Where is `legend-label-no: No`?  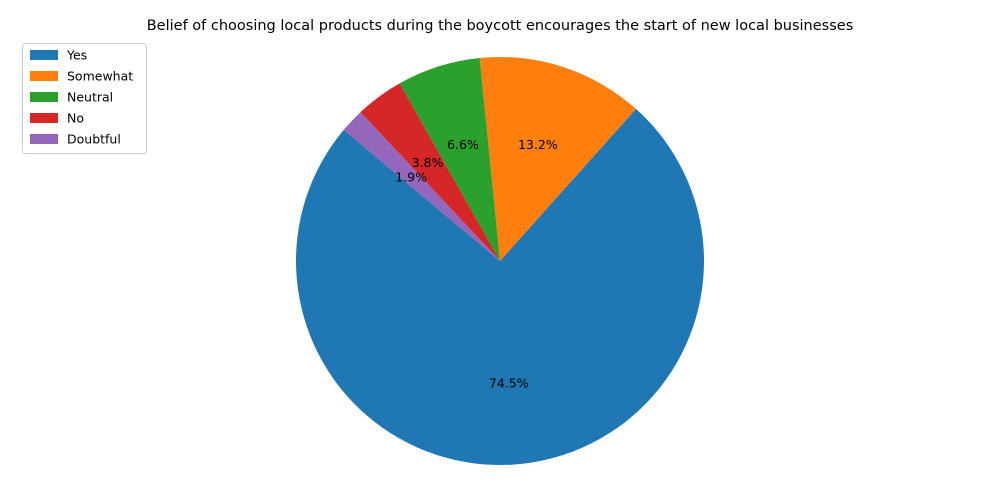 legend-label-no: No is located at coordinates (75, 118).